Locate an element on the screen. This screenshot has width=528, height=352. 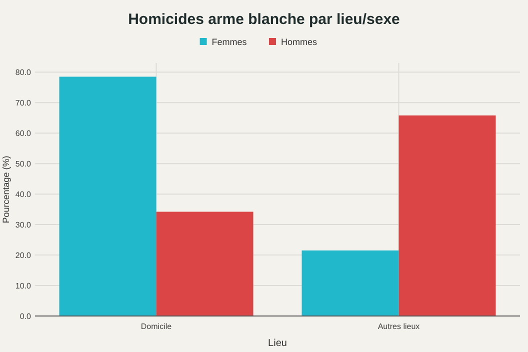
x-tick-label: Domicile is located at coordinates (156, 326).